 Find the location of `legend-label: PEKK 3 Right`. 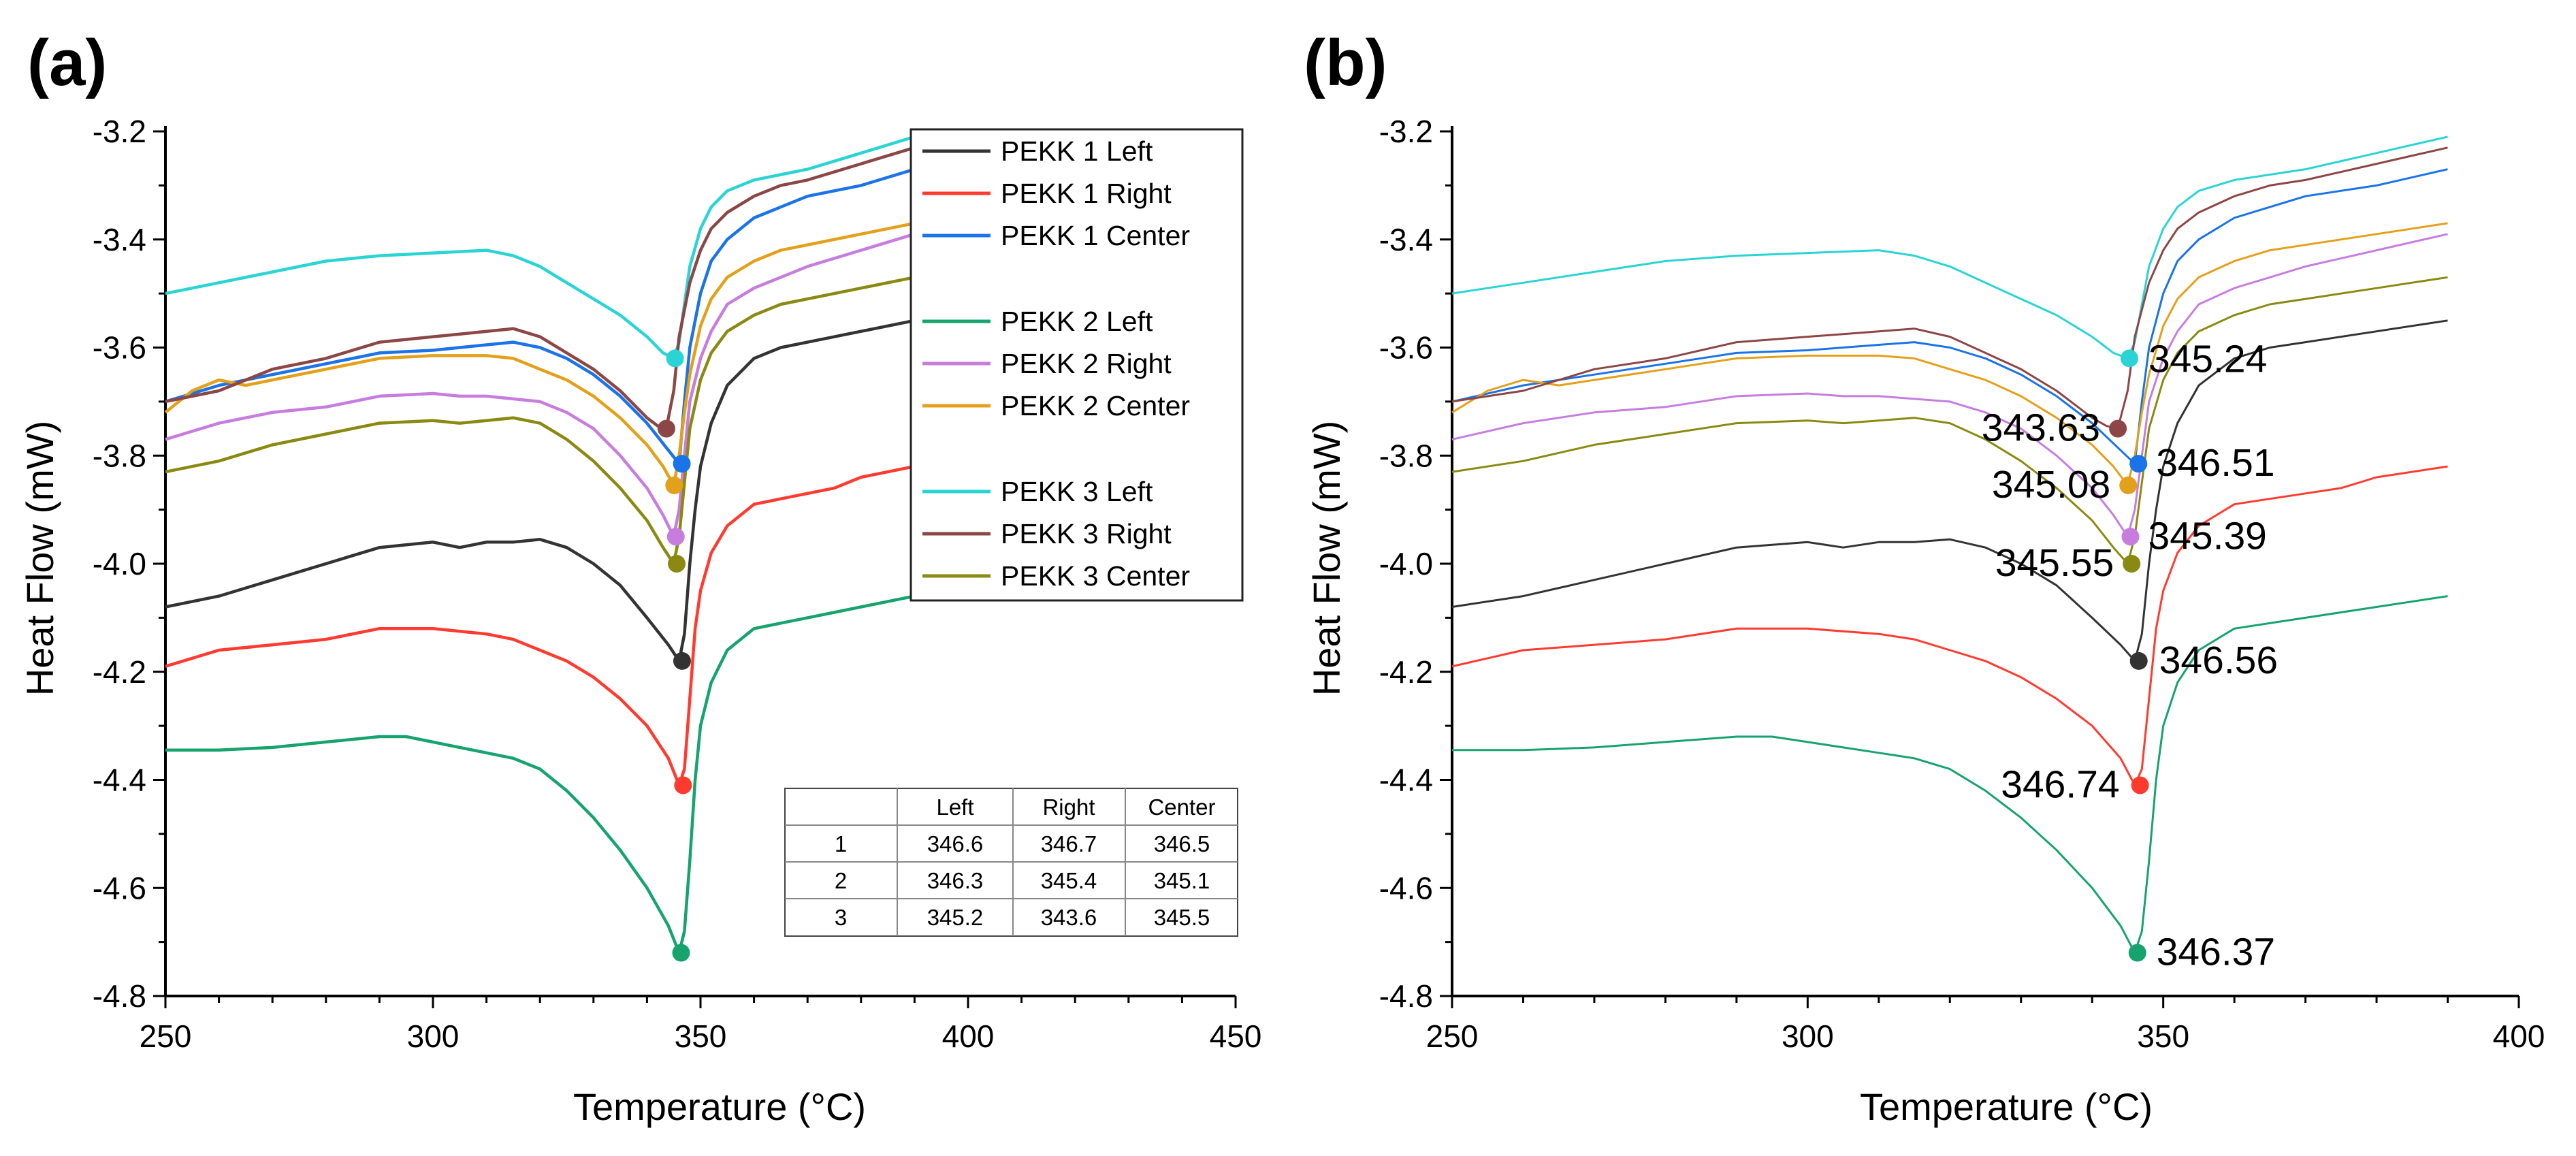

legend-label: PEKK 3 Right is located at coordinates (1086, 533).